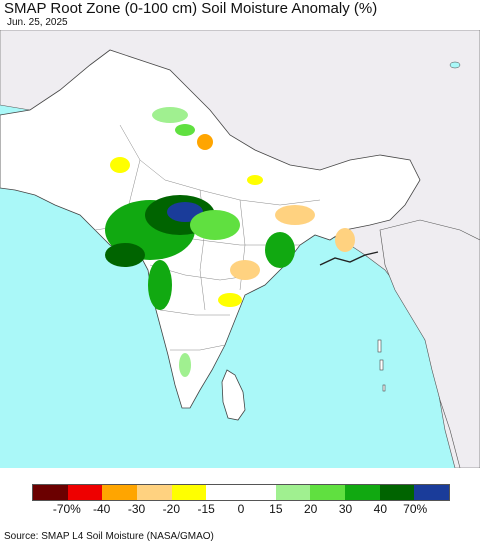 This screenshot has height=546, width=480. Describe the element at coordinates (101, 509) in the screenshot. I see `legend-tick-label: -40` at that location.